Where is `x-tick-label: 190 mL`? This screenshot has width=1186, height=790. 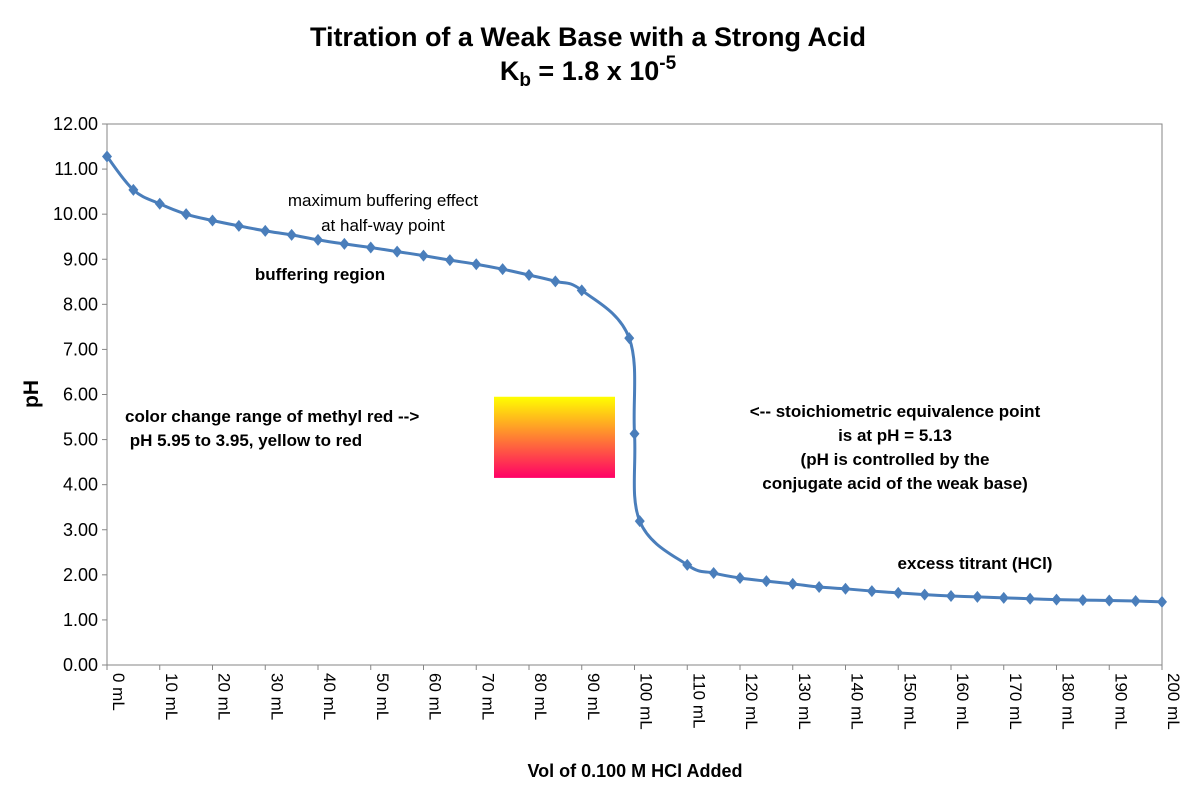
x-tick-label: 190 mL is located at coordinates (1120, 701).